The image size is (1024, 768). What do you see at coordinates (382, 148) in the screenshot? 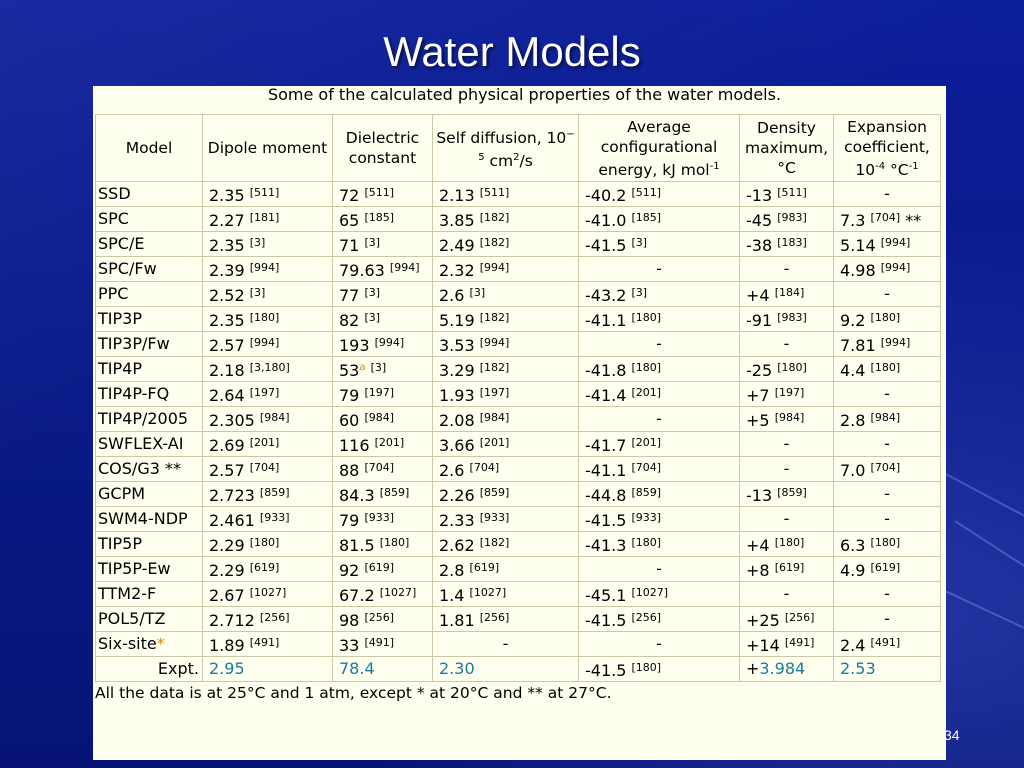
I see `header-dielectric: Dielectric constant` at bounding box center [382, 148].